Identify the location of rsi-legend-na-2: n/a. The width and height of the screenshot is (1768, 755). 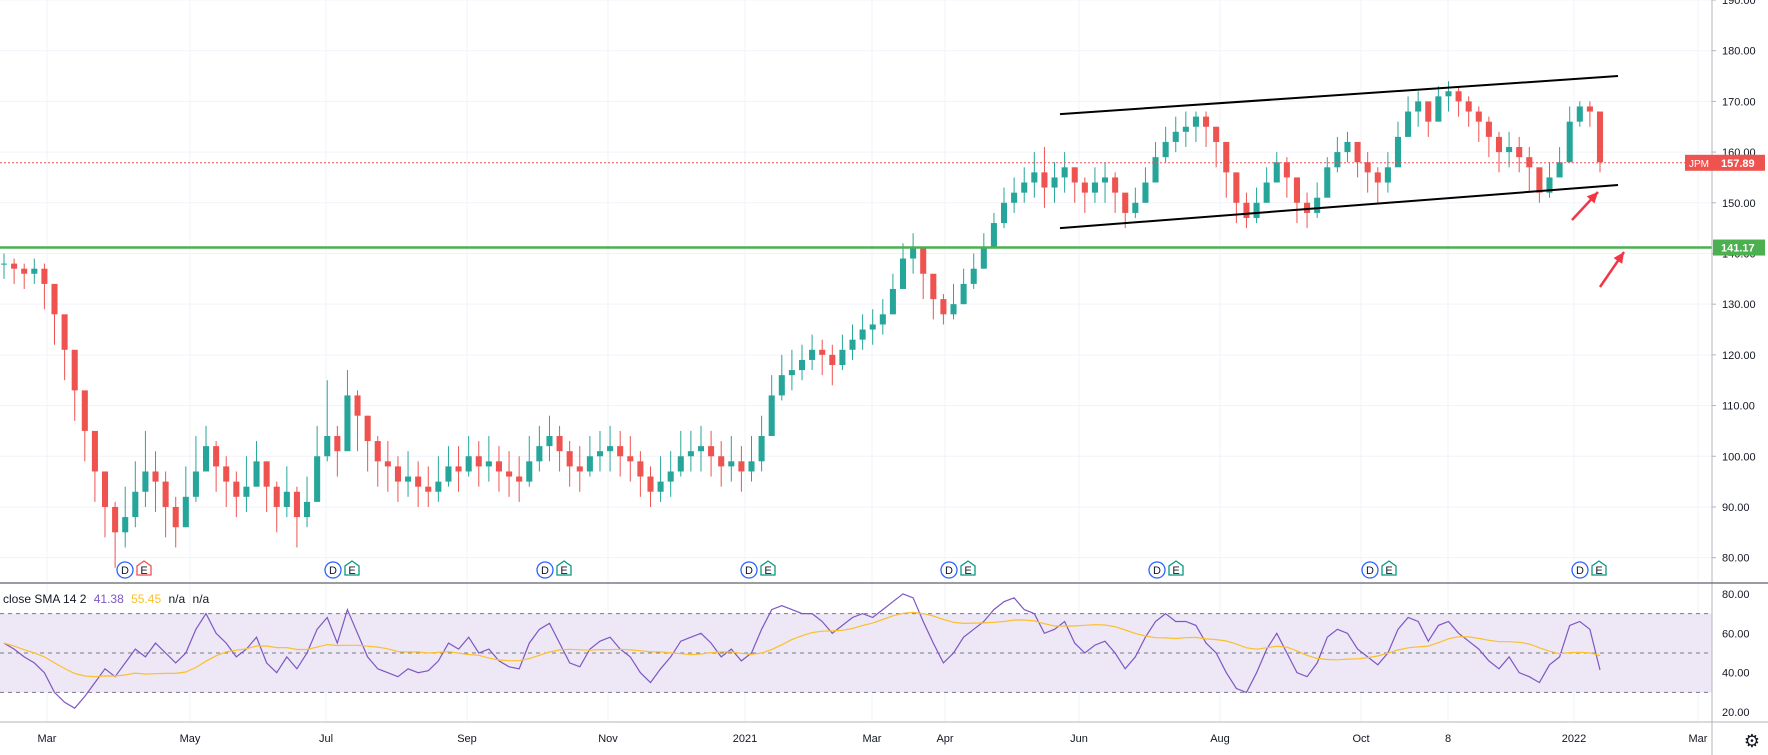
(201, 599).